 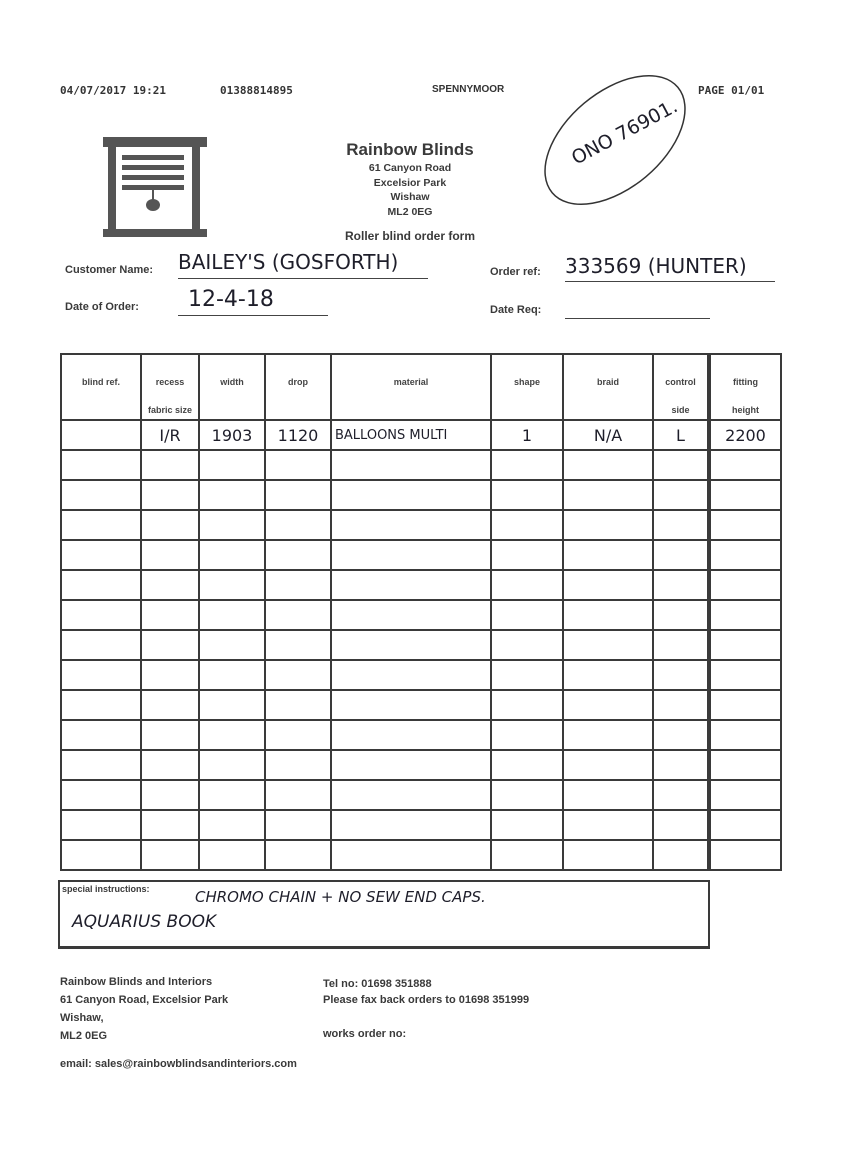 What do you see at coordinates (527, 435) in the screenshot?
I see `cell-shape: 1` at bounding box center [527, 435].